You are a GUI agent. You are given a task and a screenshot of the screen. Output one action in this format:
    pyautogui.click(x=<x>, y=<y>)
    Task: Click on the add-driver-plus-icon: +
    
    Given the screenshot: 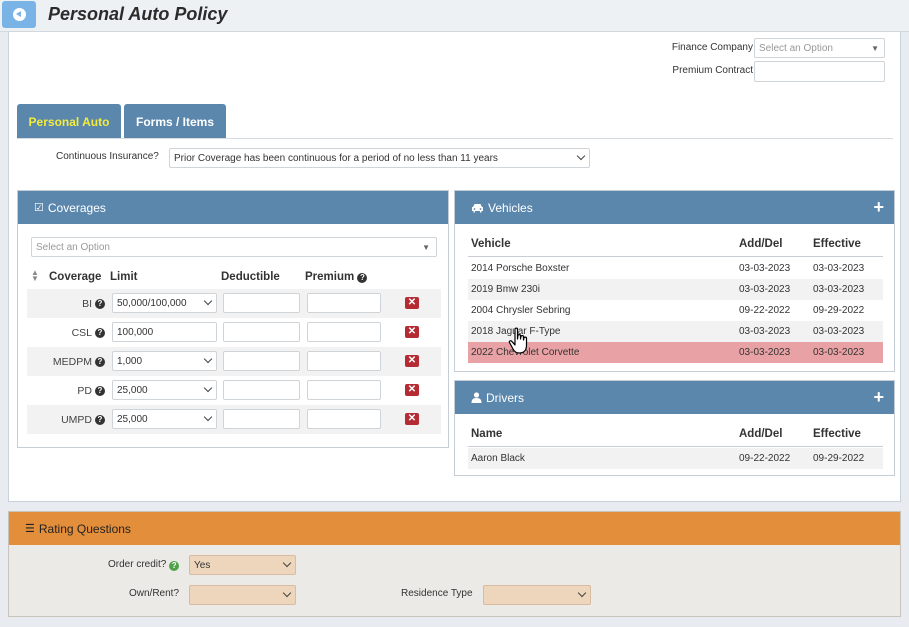 What is the action you would take?
    pyautogui.click(x=878, y=397)
    